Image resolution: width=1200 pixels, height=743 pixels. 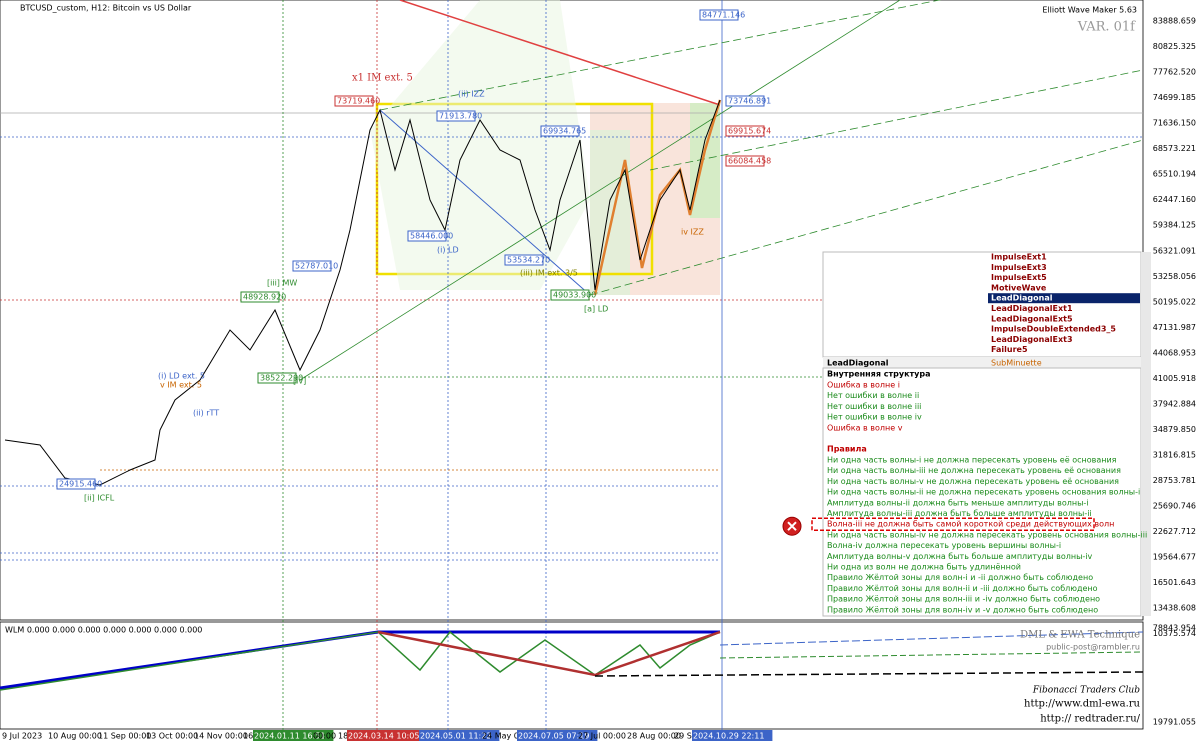 I want to click on wave-label: (i) LD, so click(x=448, y=250).